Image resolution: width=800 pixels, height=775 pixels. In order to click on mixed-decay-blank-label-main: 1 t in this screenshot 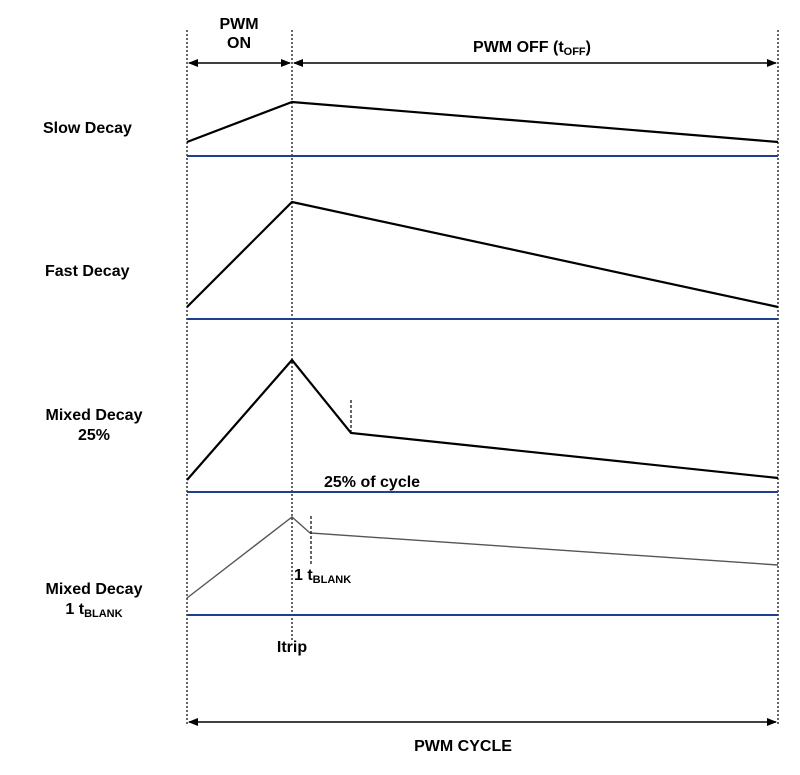, I will do `click(75, 609)`.